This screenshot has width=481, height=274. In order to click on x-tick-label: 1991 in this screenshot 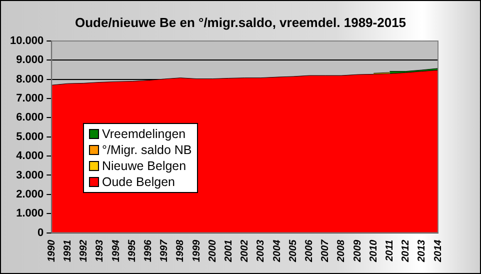, I will do `click(68, 250)`.